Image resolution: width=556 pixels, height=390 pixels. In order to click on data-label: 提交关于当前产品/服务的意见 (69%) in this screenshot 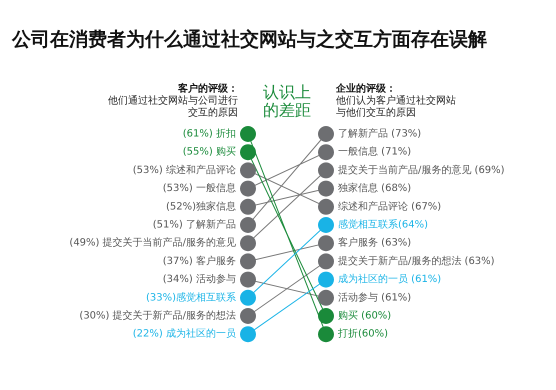, I will do `click(421, 170)`.